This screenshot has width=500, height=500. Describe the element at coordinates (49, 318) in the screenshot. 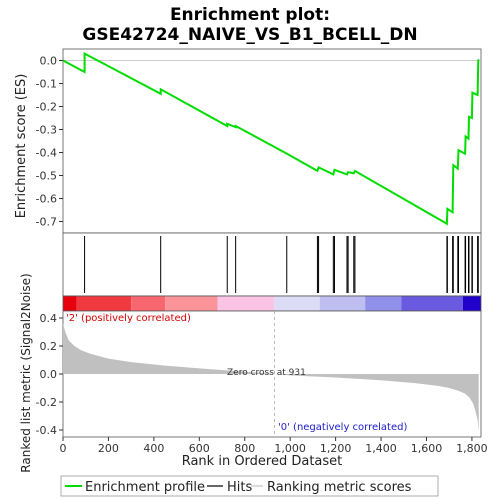

I see `metric-y-tick-label: 0.4` at that location.